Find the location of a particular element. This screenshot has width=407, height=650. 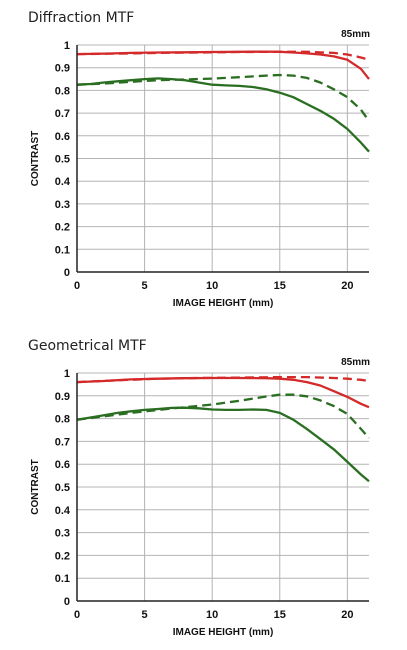

chart-title: Diffraction MTF is located at coordinates (81, 18).